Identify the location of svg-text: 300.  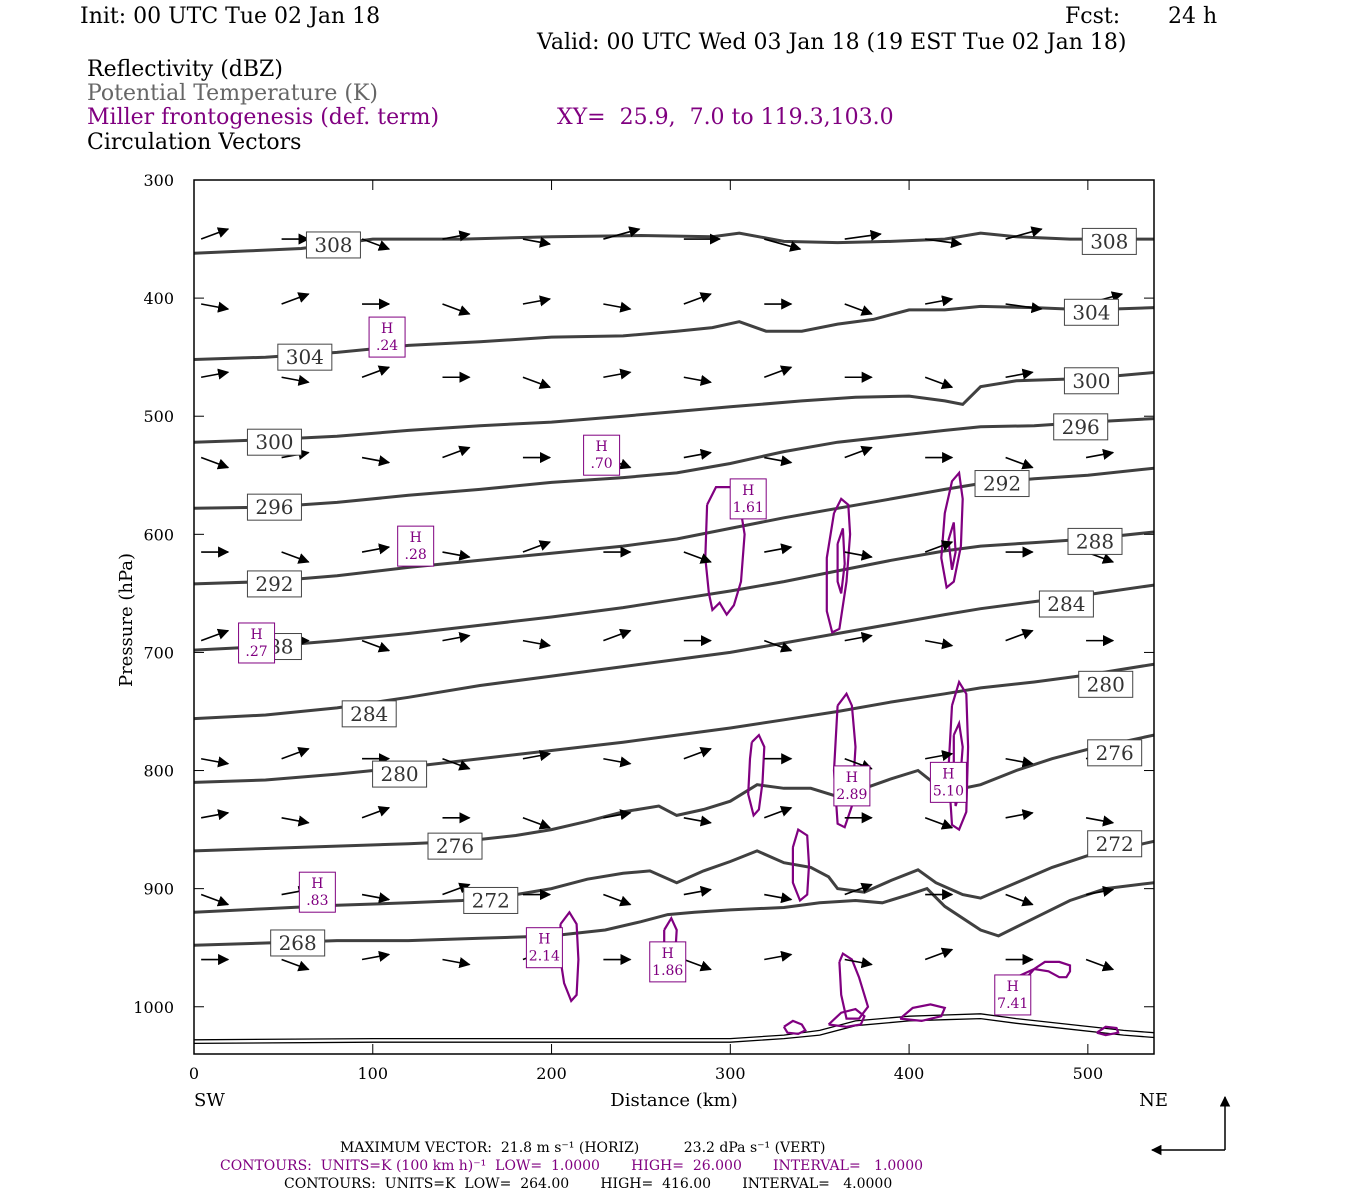
(274, 442).